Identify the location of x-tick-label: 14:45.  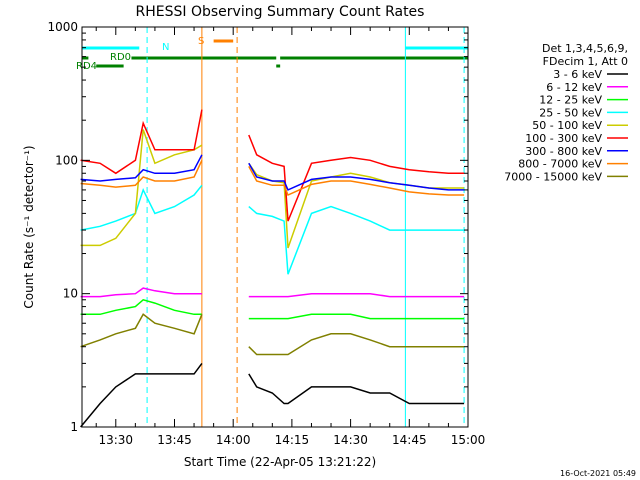
(409, 440).